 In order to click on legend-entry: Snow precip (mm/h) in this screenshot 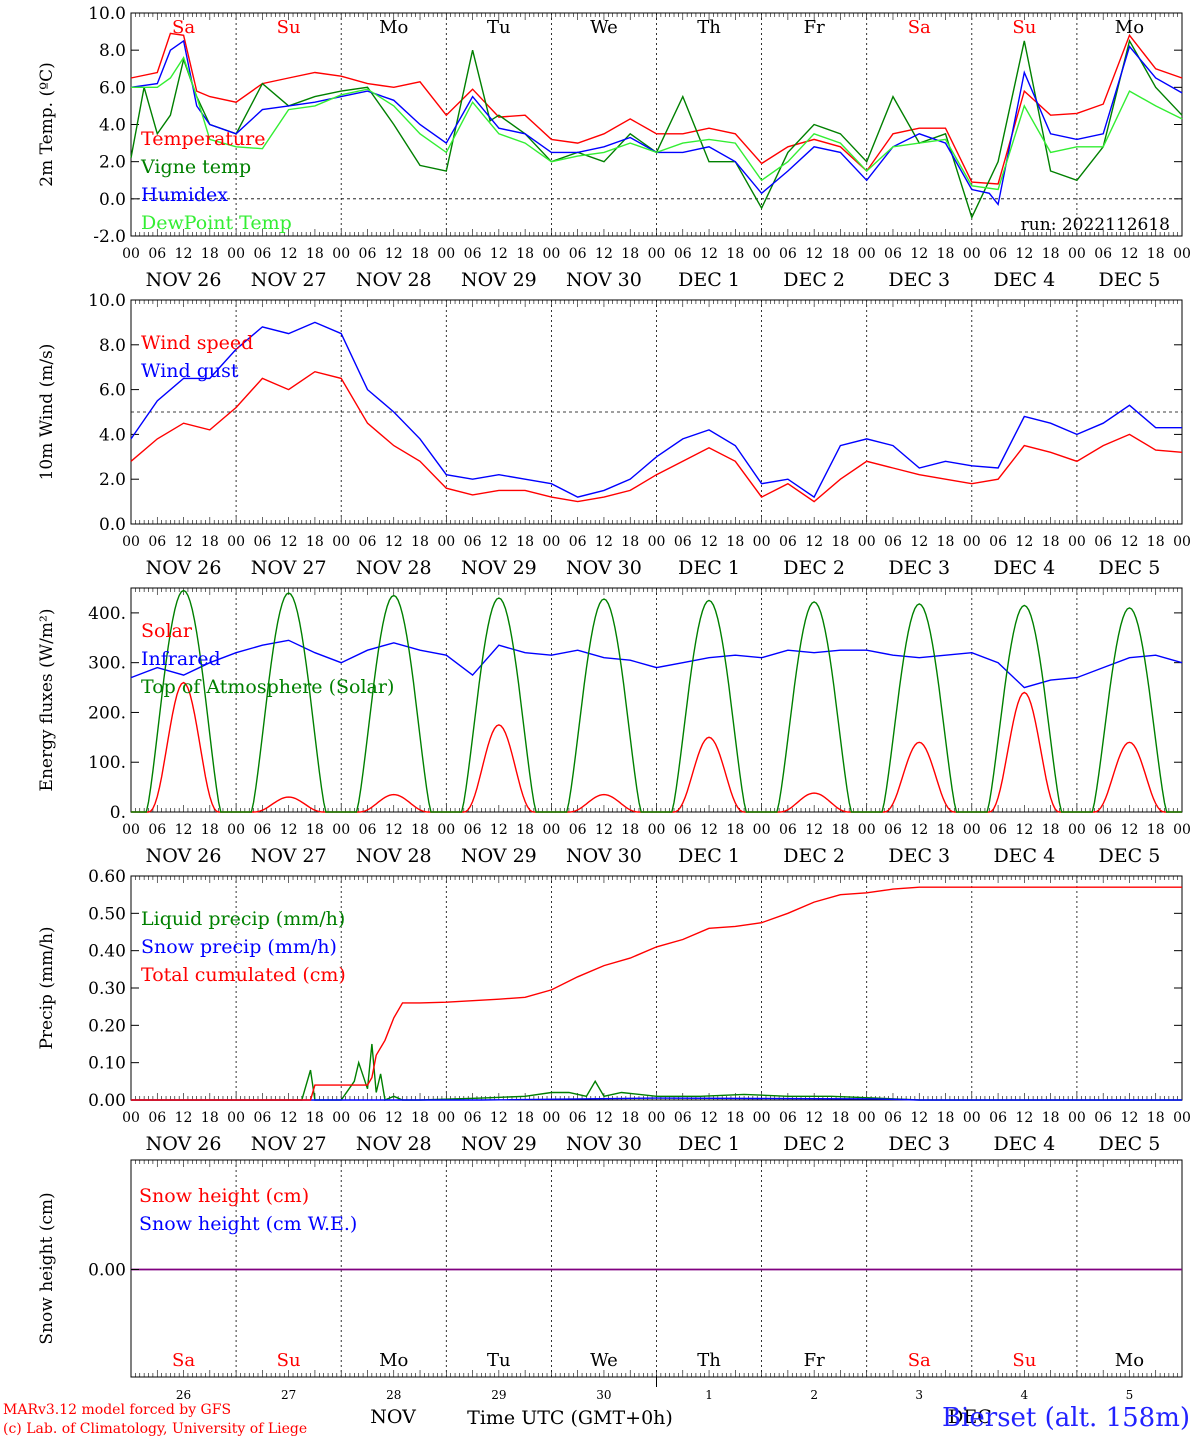, I will do `click(239, 947)`.